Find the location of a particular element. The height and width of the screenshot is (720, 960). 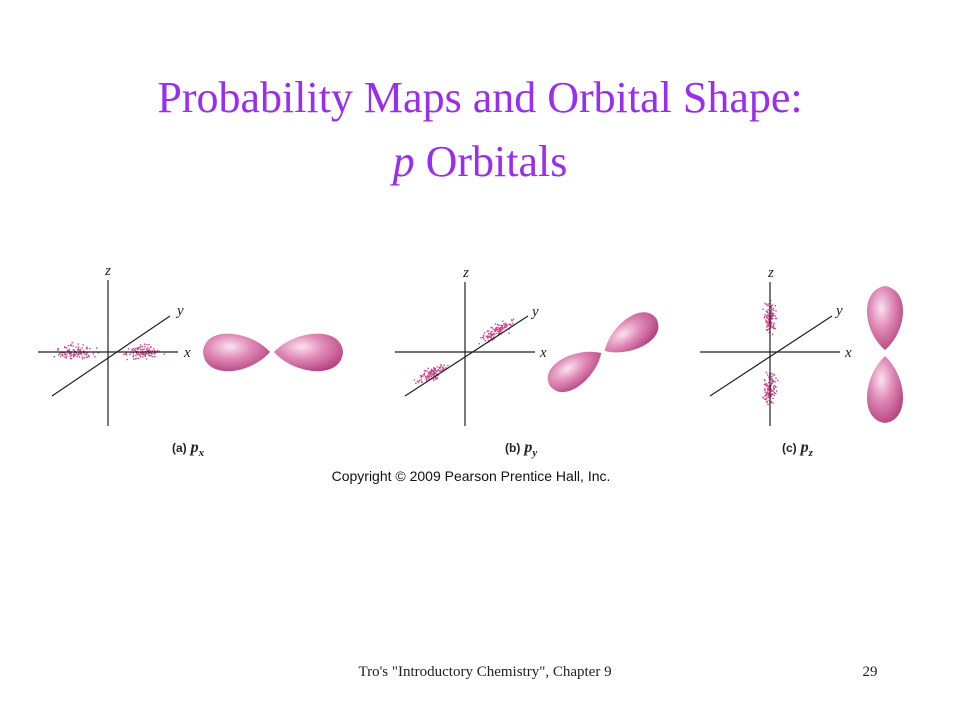

caption-subscript: x is located at coordinates (201, 453).